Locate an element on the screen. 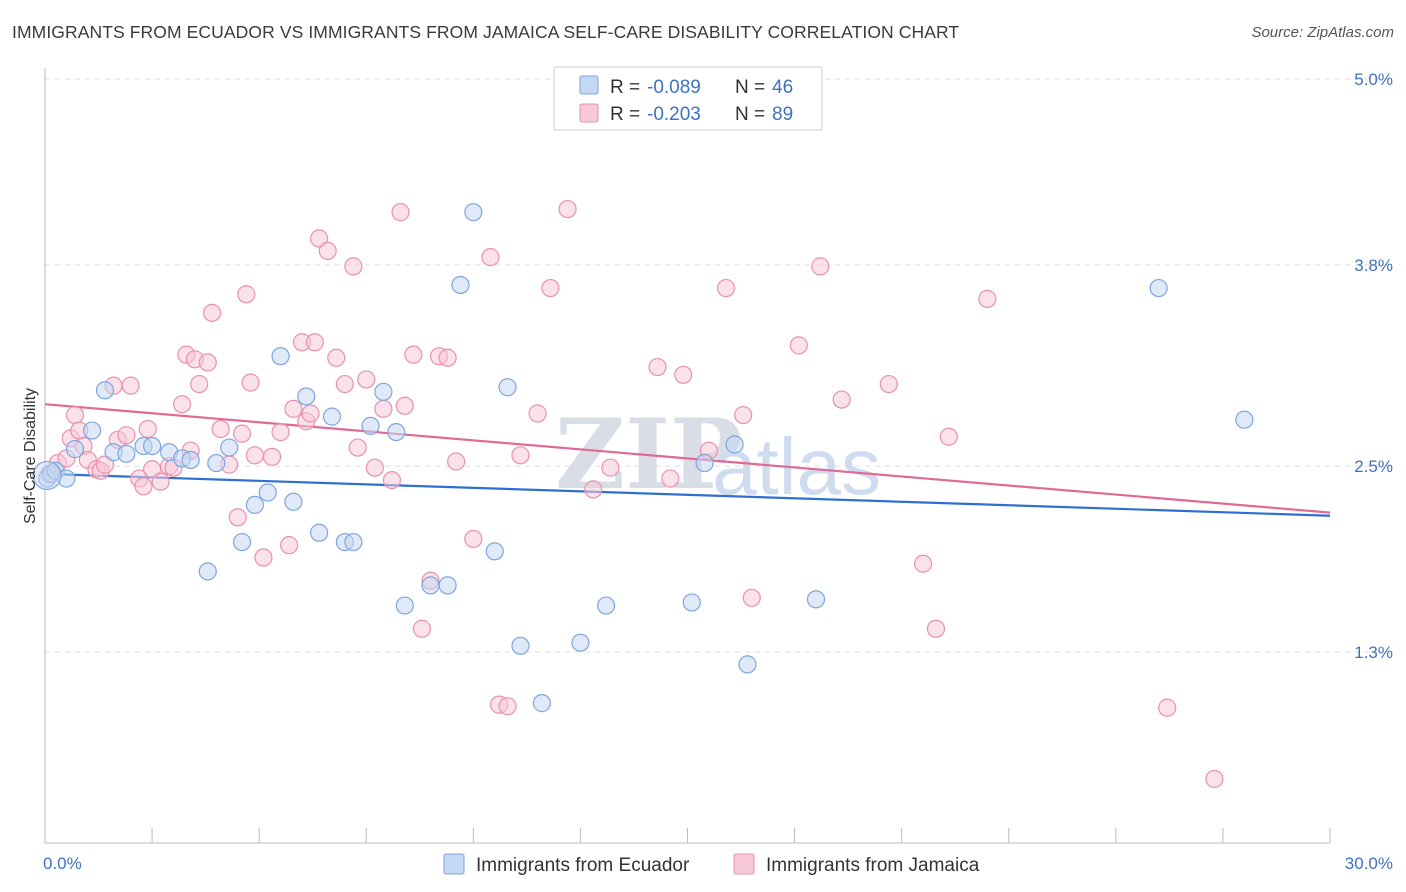 The height and width of the screenshot is (892, 1406). stats-r-value-jamaica: -0.203 is located at coordinates (674, 114).